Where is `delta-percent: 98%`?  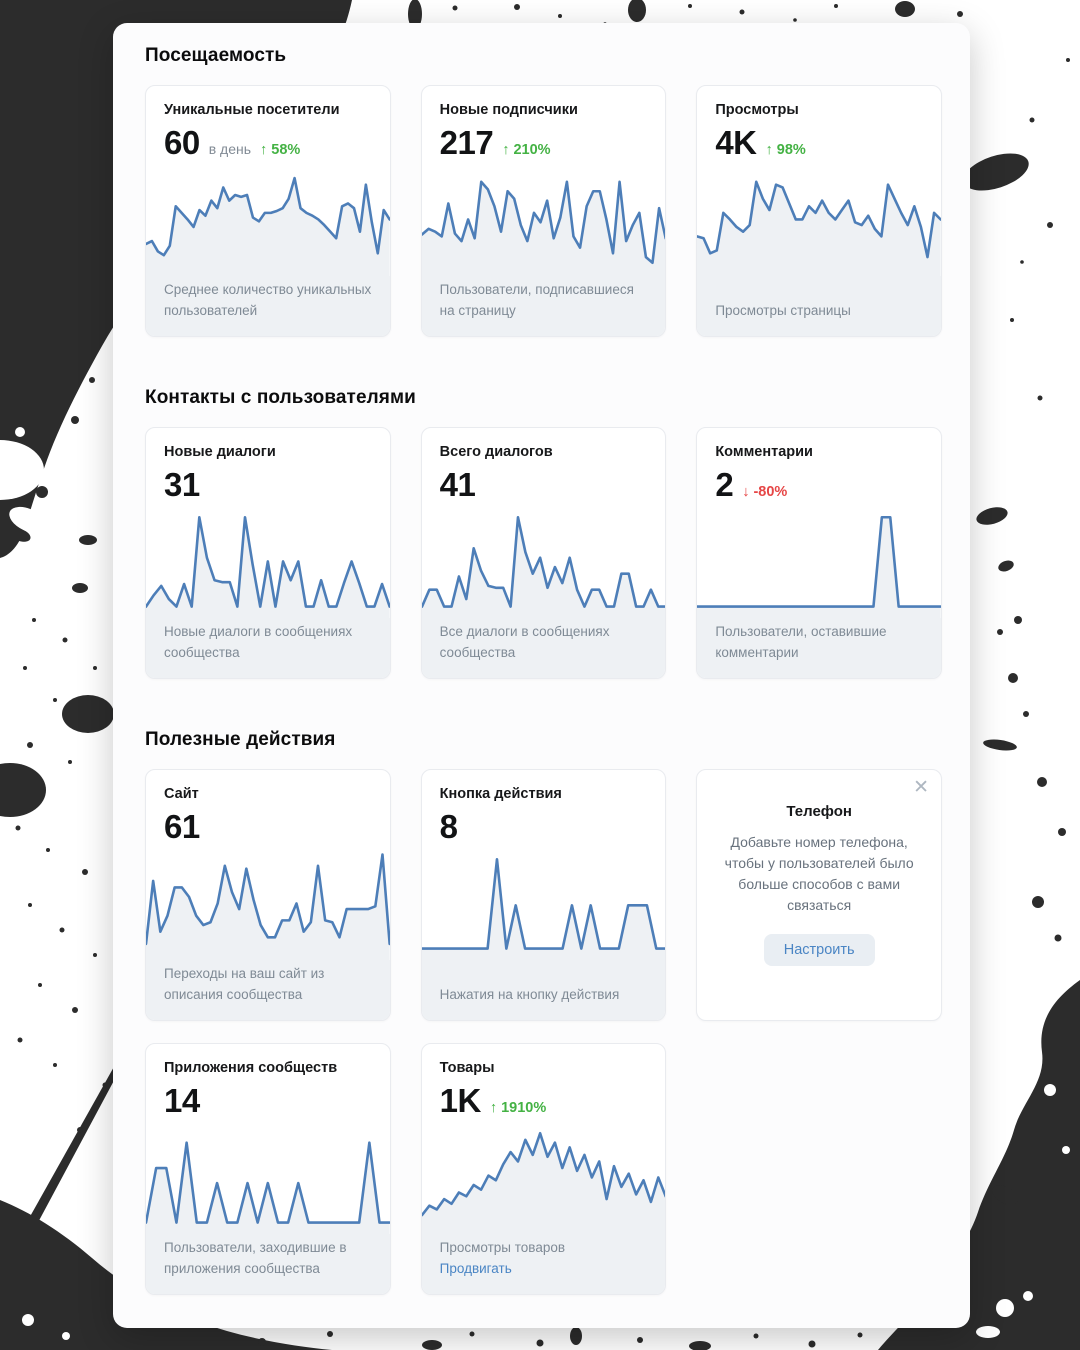 delta-percent: 98% is located at coordinates (791, 150).